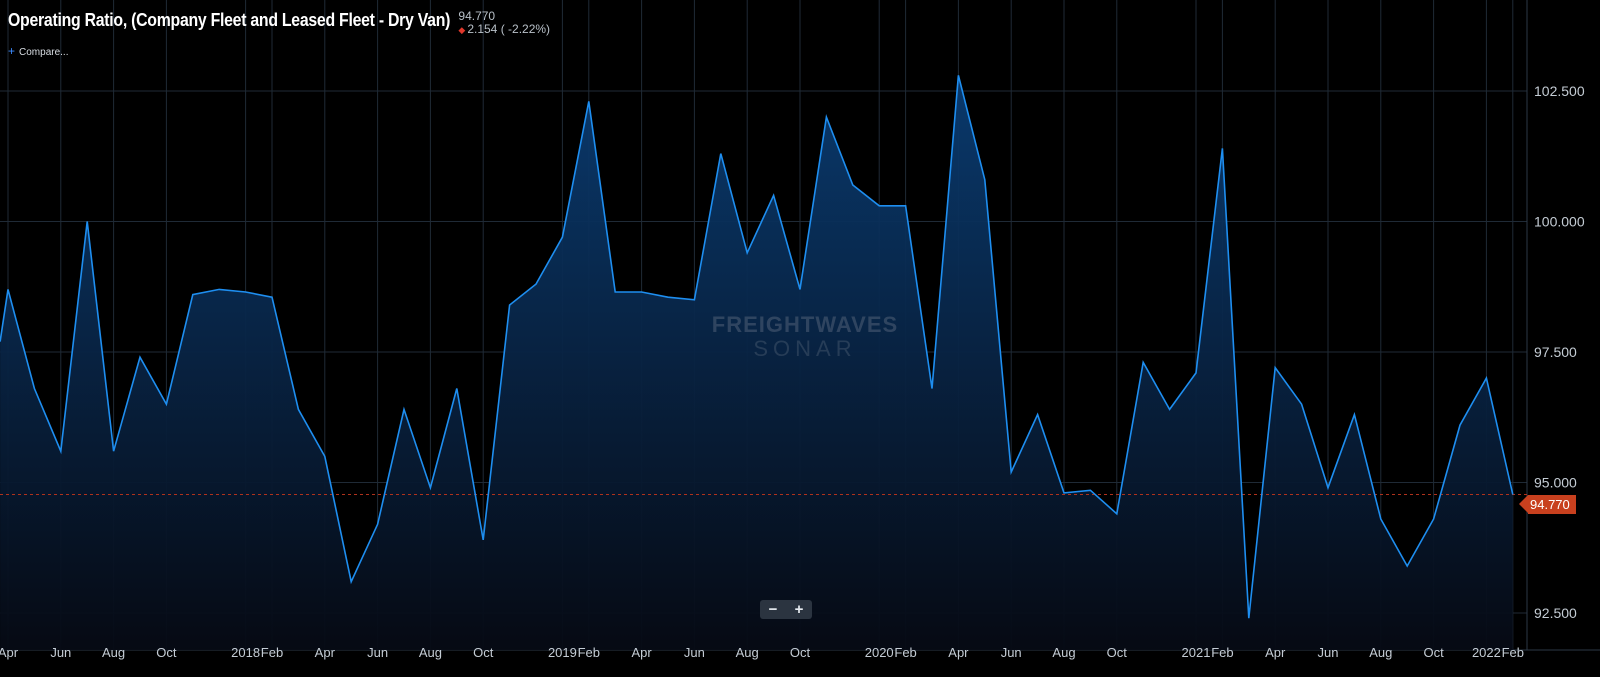 The width and height of the screenshot is (1600, 677). Describe the element at coordinates (1555, 483) in the screenshot. I see `y-tick-label: 95.000` at that location.